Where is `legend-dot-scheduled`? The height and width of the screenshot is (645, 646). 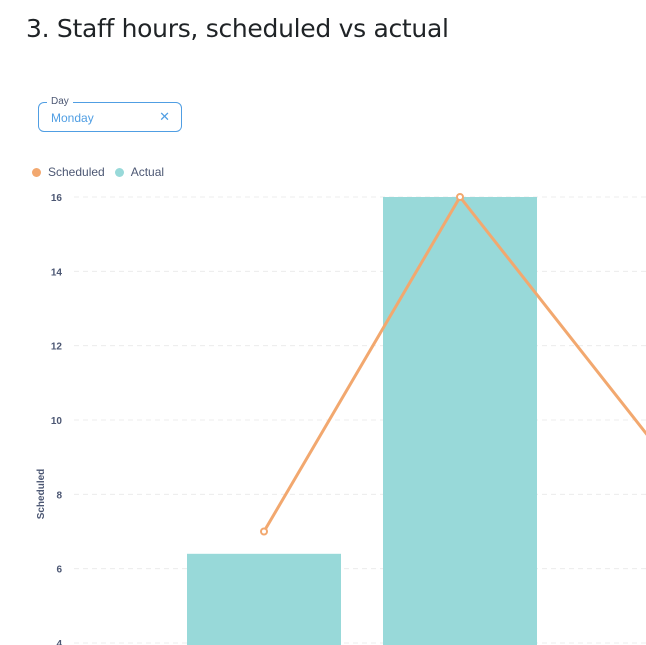
legend-dot-scheduled is located at coordinates (36, 172).